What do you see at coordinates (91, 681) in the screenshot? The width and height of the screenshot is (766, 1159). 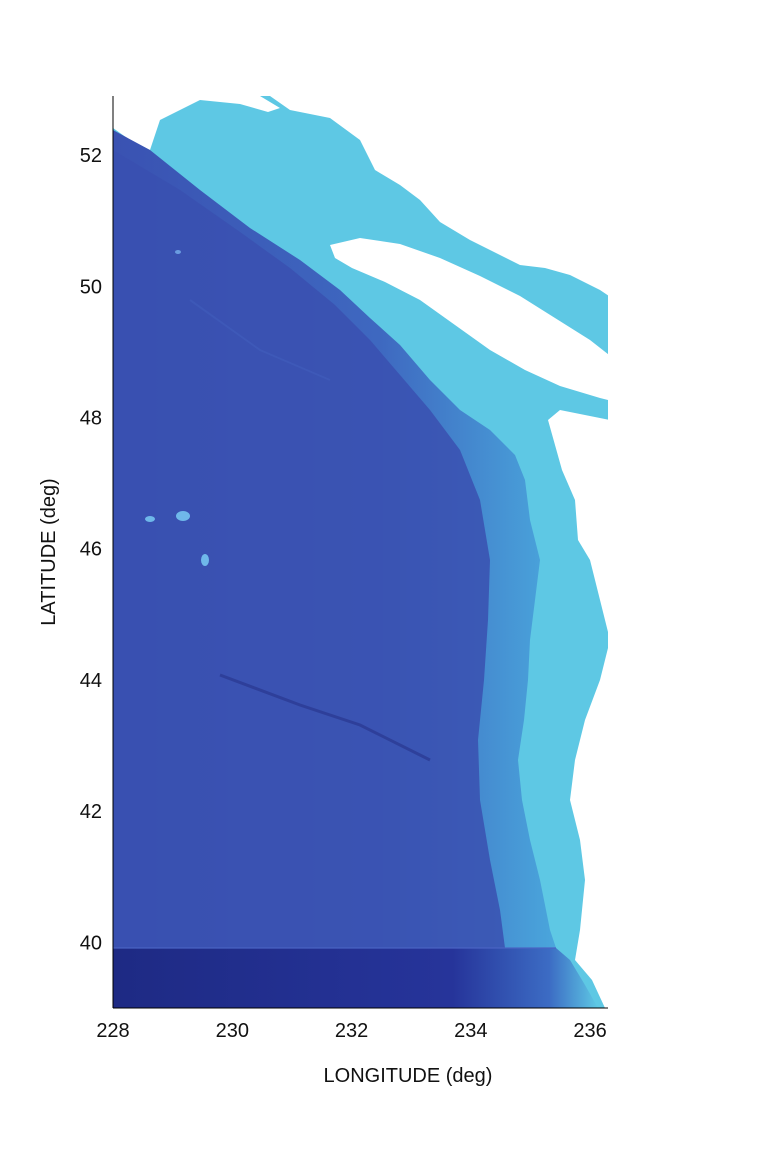 I see `y-tick-label: 44` at bounding box center [91, 681].